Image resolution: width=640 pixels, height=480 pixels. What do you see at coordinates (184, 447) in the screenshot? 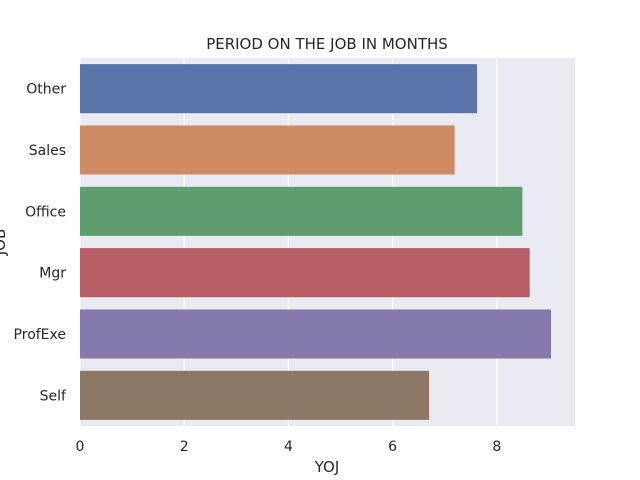
I see `x-tick-label: 2` at bounding box center [184, 447].